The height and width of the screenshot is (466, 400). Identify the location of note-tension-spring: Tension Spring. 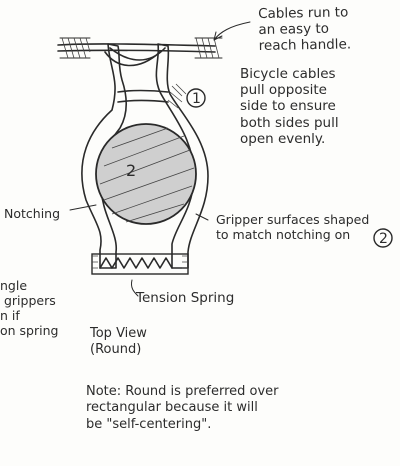
(185, 298).